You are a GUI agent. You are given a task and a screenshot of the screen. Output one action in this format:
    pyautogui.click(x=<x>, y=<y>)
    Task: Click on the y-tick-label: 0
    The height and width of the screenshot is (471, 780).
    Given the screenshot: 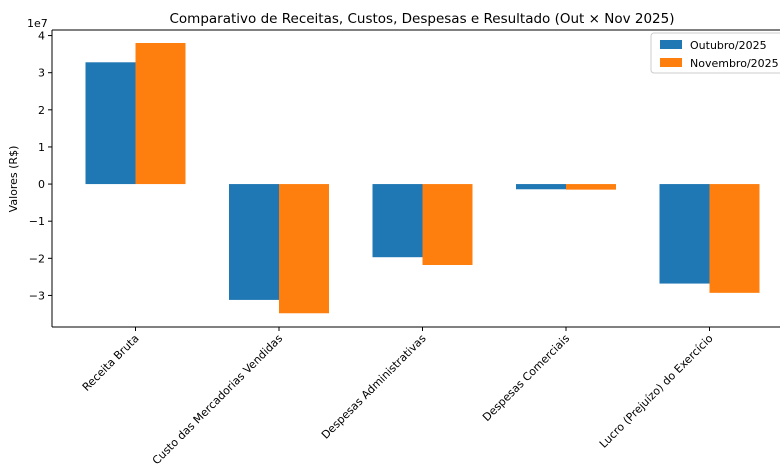 What is the action you would take?
    pyautogui.click(x=41, y=184)
    